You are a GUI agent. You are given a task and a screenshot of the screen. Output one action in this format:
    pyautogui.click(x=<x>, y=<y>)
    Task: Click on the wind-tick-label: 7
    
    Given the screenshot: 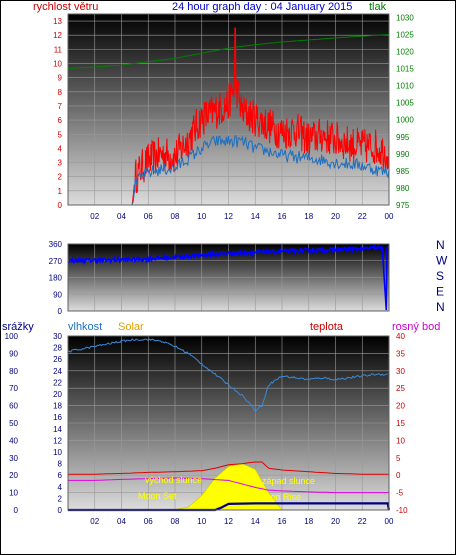 What is the action you would take?
    pyautogui.click(x=60, y=106)
    